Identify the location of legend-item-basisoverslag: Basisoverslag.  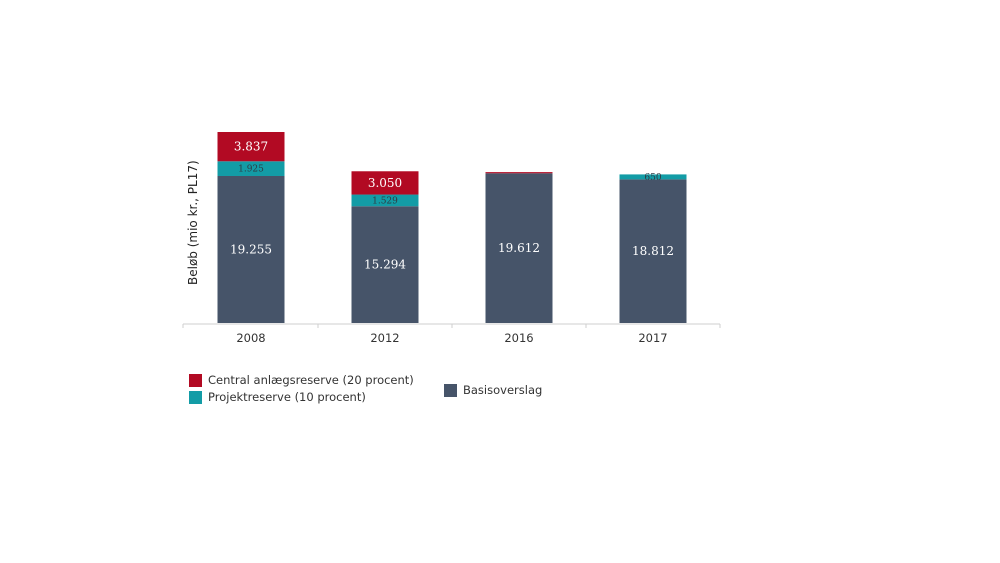
(493, 390).